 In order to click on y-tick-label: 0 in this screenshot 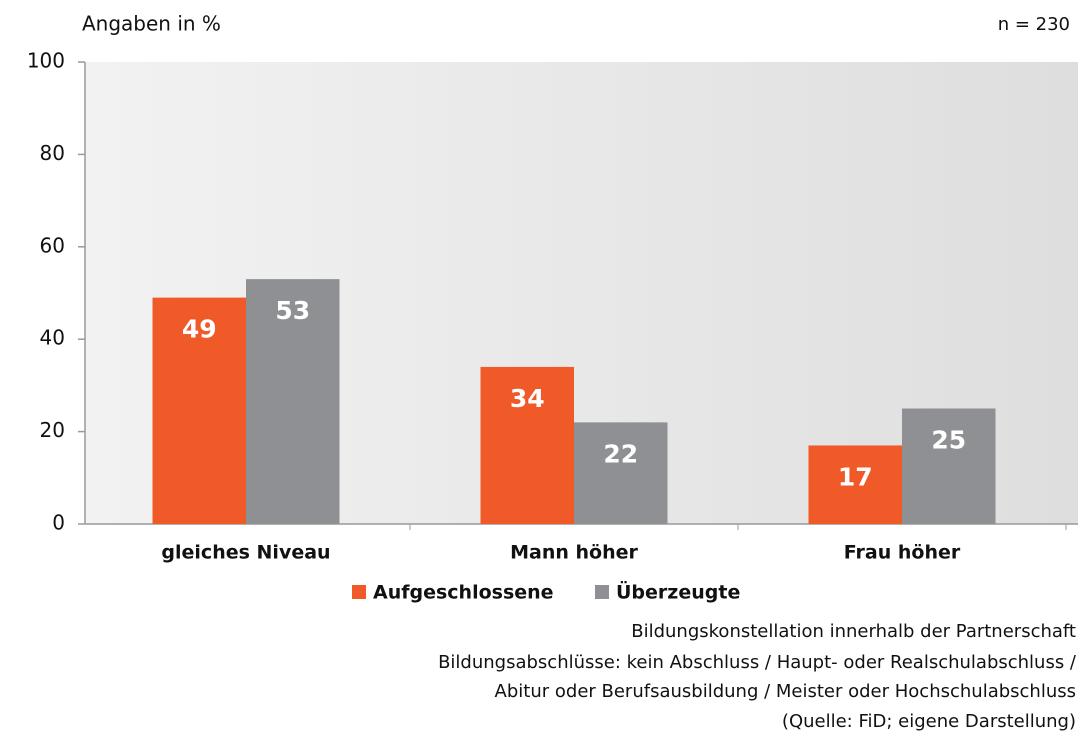, I will do `click(58, 523)`.